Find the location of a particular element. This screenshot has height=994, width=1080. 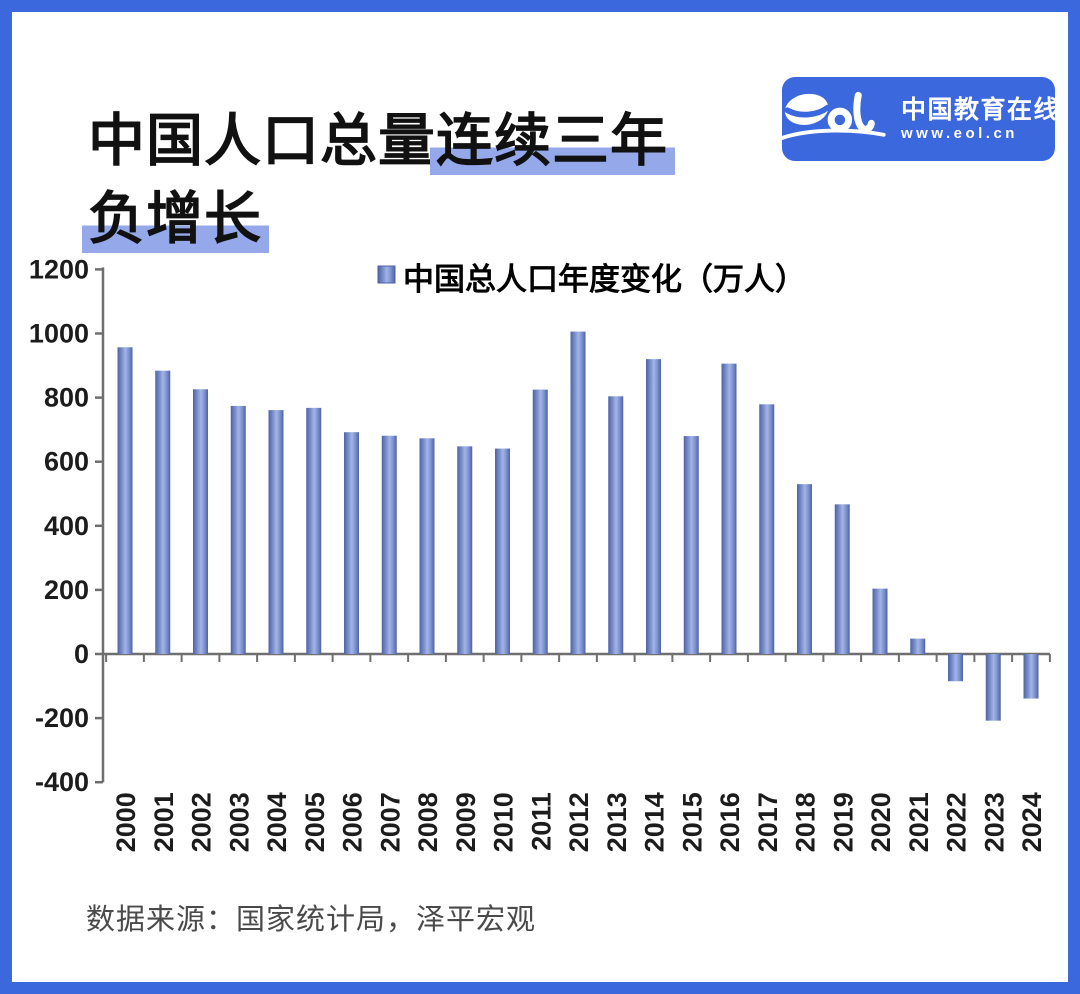

bar-2022 is located at coordinates (955, 668).